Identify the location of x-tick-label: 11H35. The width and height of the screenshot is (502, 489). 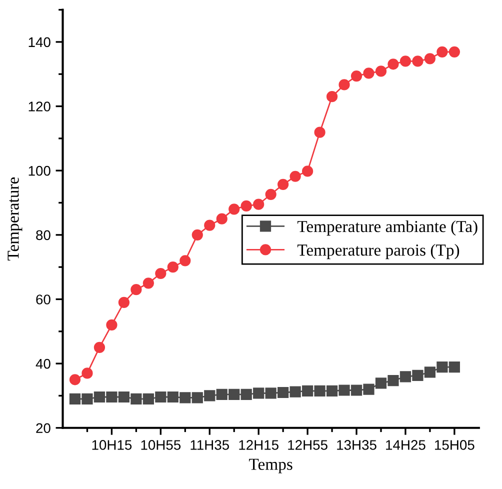
(209, 445).